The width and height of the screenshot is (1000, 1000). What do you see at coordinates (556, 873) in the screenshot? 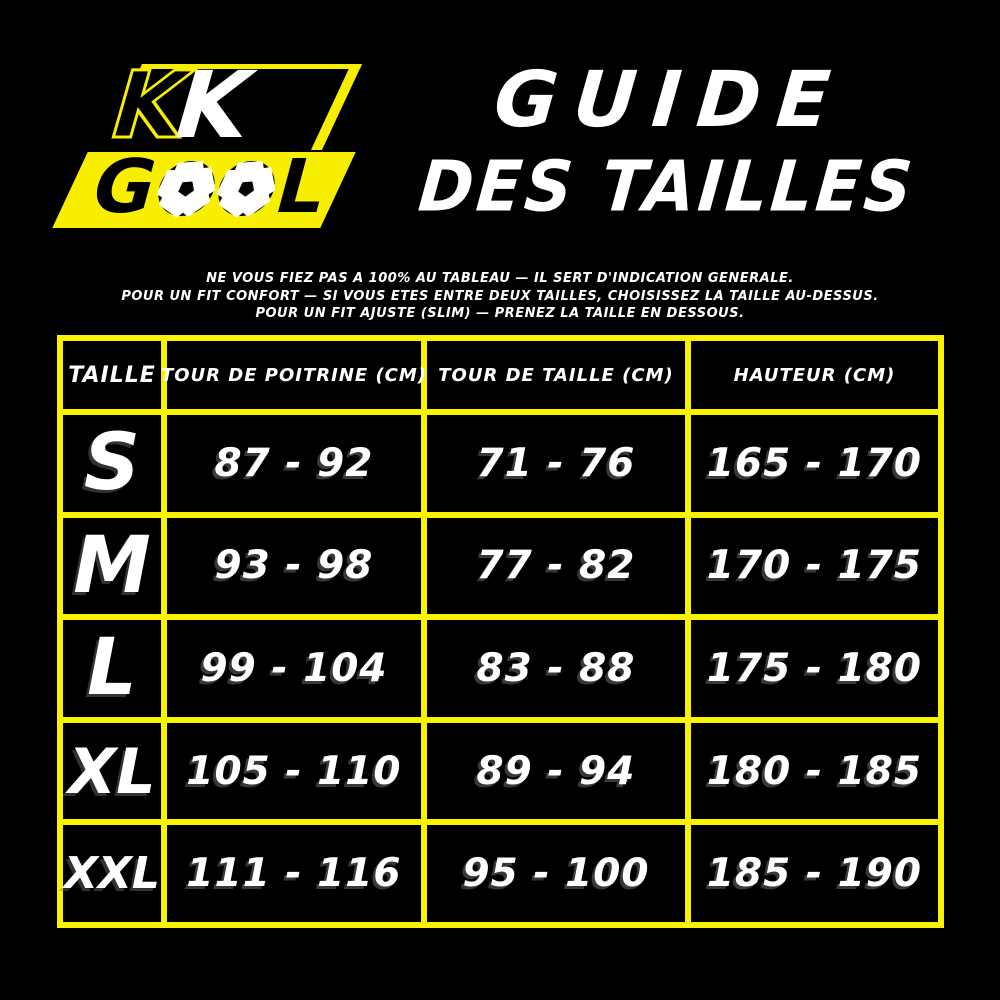
I see `waist-range-xxl: 95 - 100` at bounding box center [556, 873].